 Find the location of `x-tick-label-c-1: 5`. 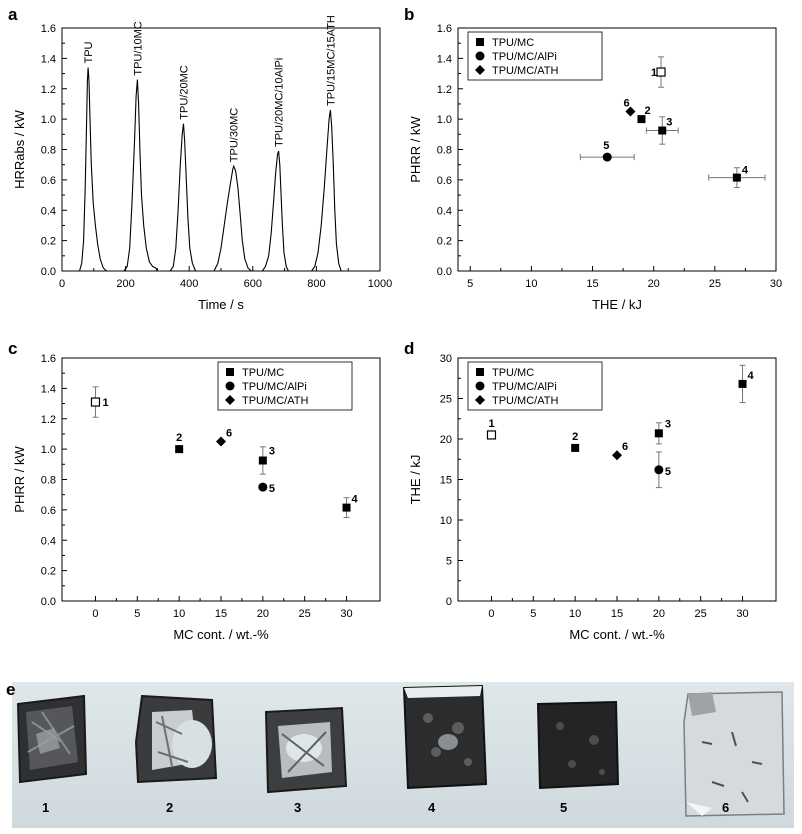

x-tick-label-c-1: 5 is located at coordinates (137, 614).